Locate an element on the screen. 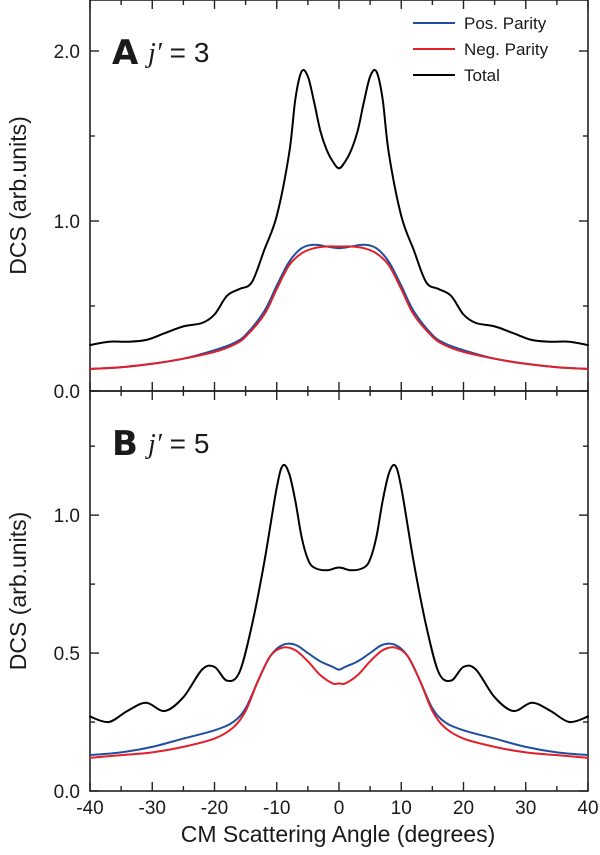  panel-letter: A is located at coordinates (125, 53).